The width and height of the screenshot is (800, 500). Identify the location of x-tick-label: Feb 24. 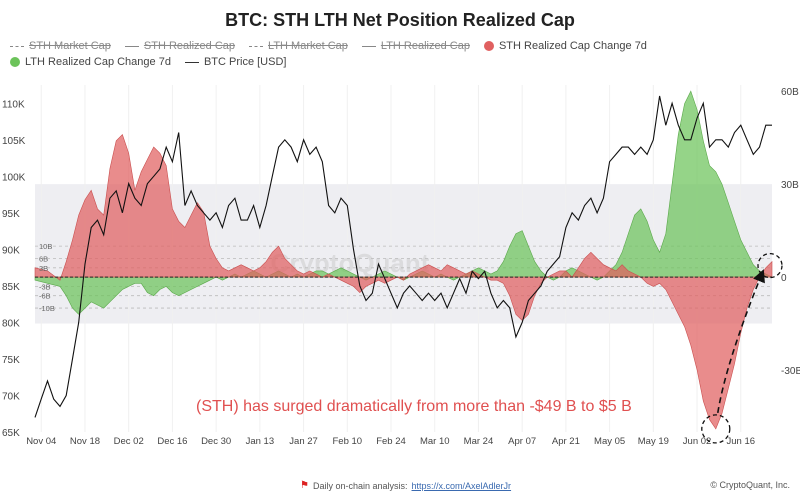
(391, 441).